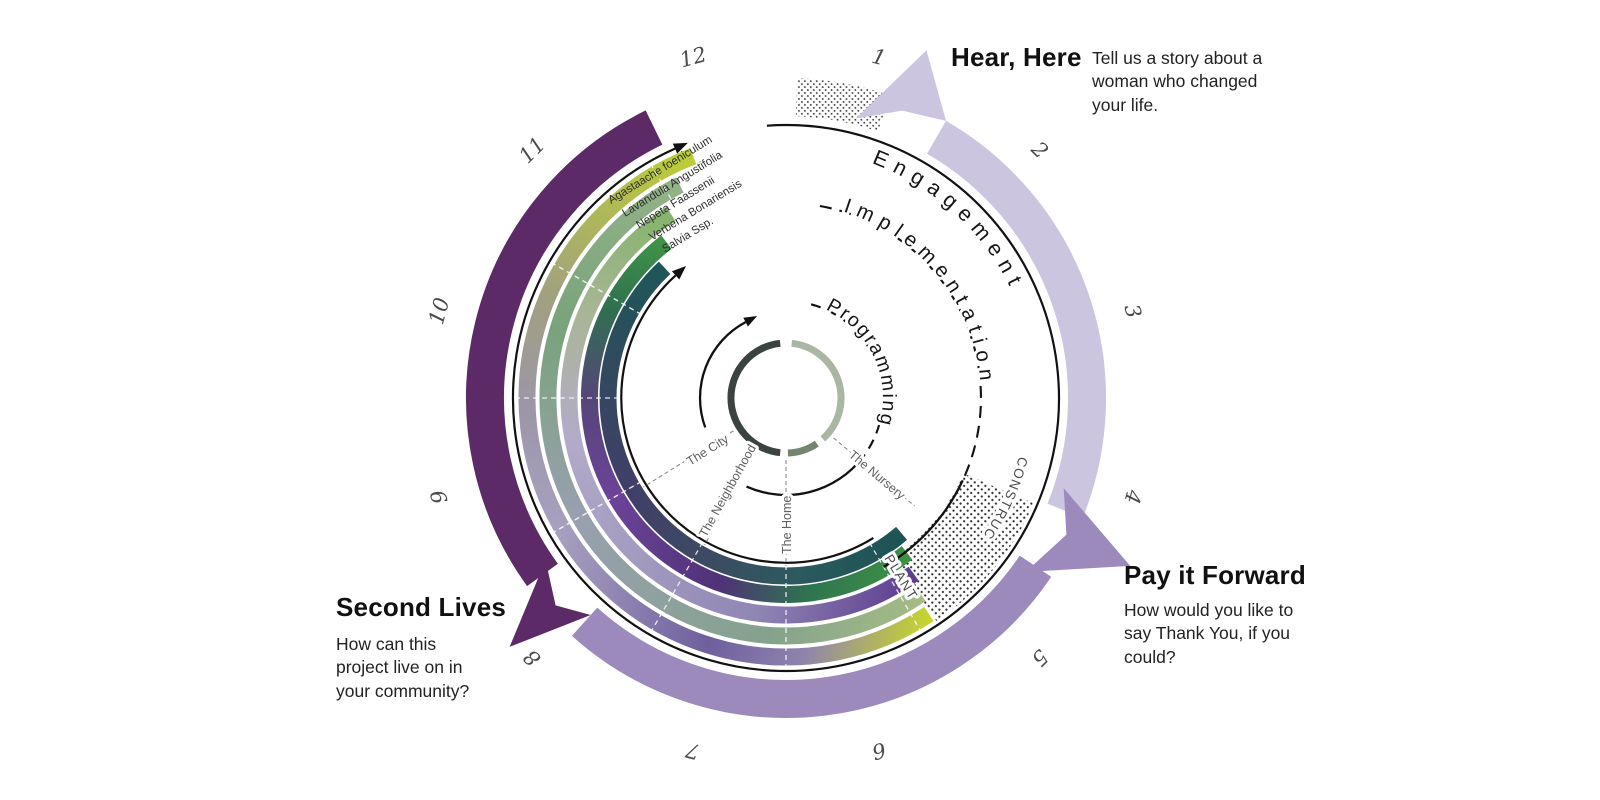 The width and height of the screenshot is (1600, 800). I want to click on callout-hear-here: Hear, Here, so click(1016, 57).